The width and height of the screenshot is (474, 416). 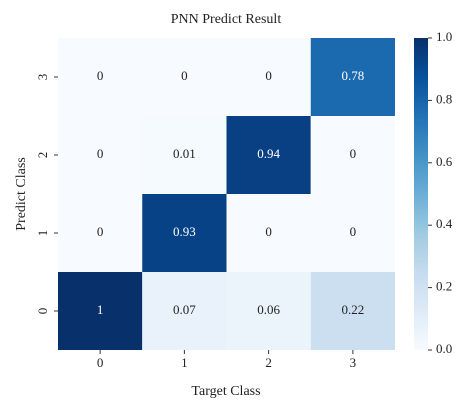 I want to click on cell-label: 0.94, so click(x=268, y=153).